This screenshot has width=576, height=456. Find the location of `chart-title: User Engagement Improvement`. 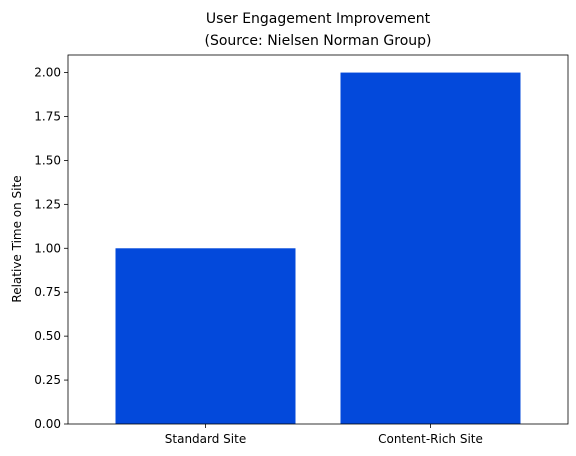

chart-title: User Engagement Improvement is located at coordinates (318, 19).